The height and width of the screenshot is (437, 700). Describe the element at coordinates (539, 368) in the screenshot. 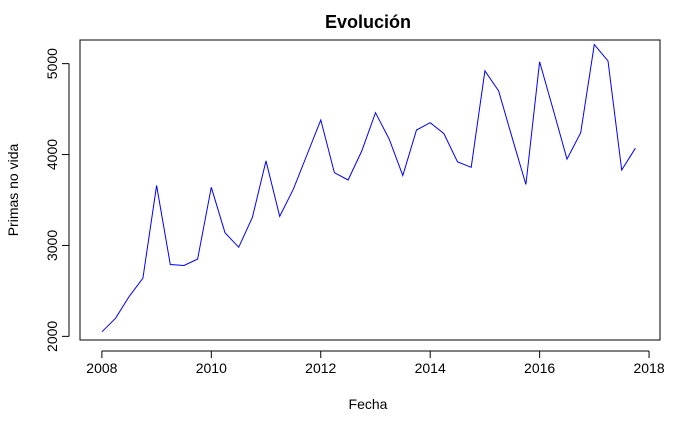

I see `x-tick-label: 2016` at that location.